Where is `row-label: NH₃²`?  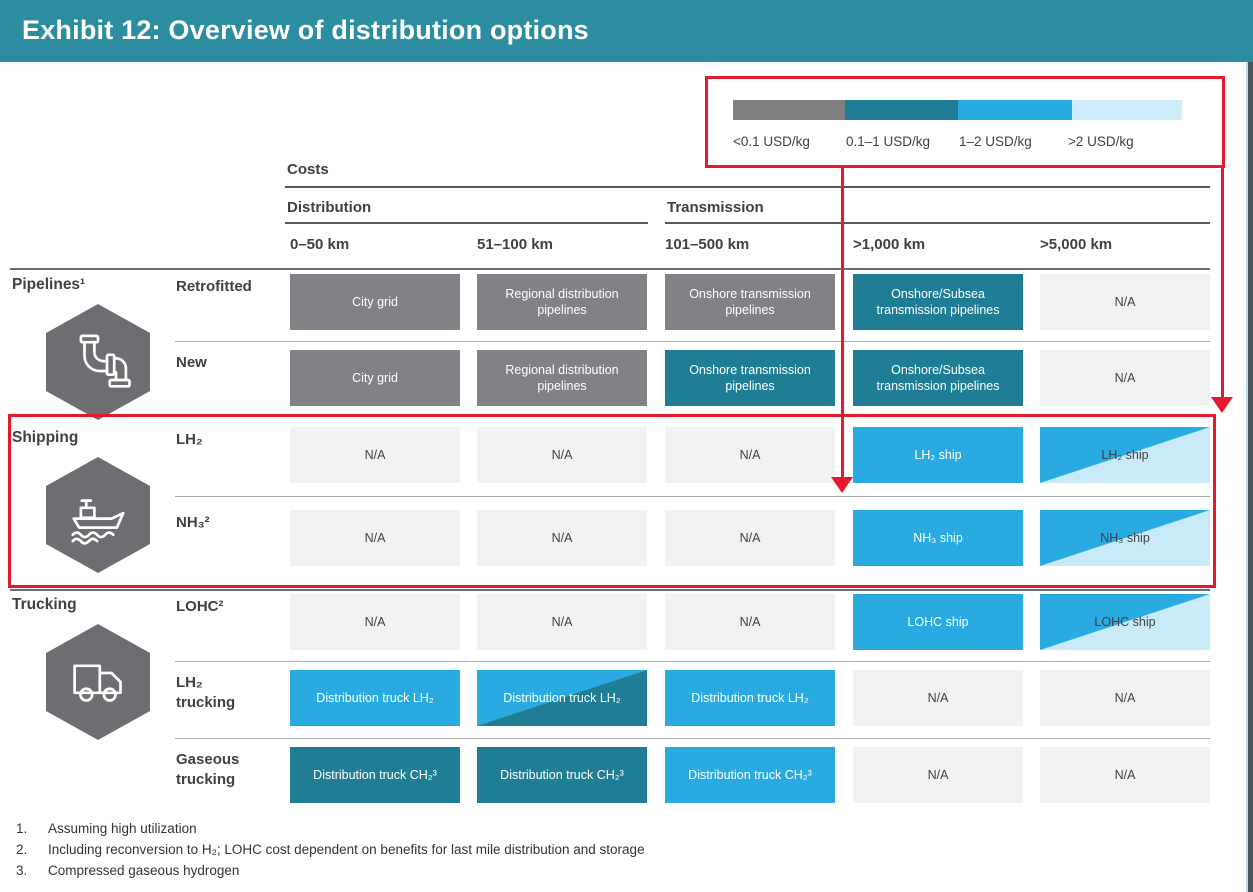
row-label: NH₃² is located at coordinates (193, 522).